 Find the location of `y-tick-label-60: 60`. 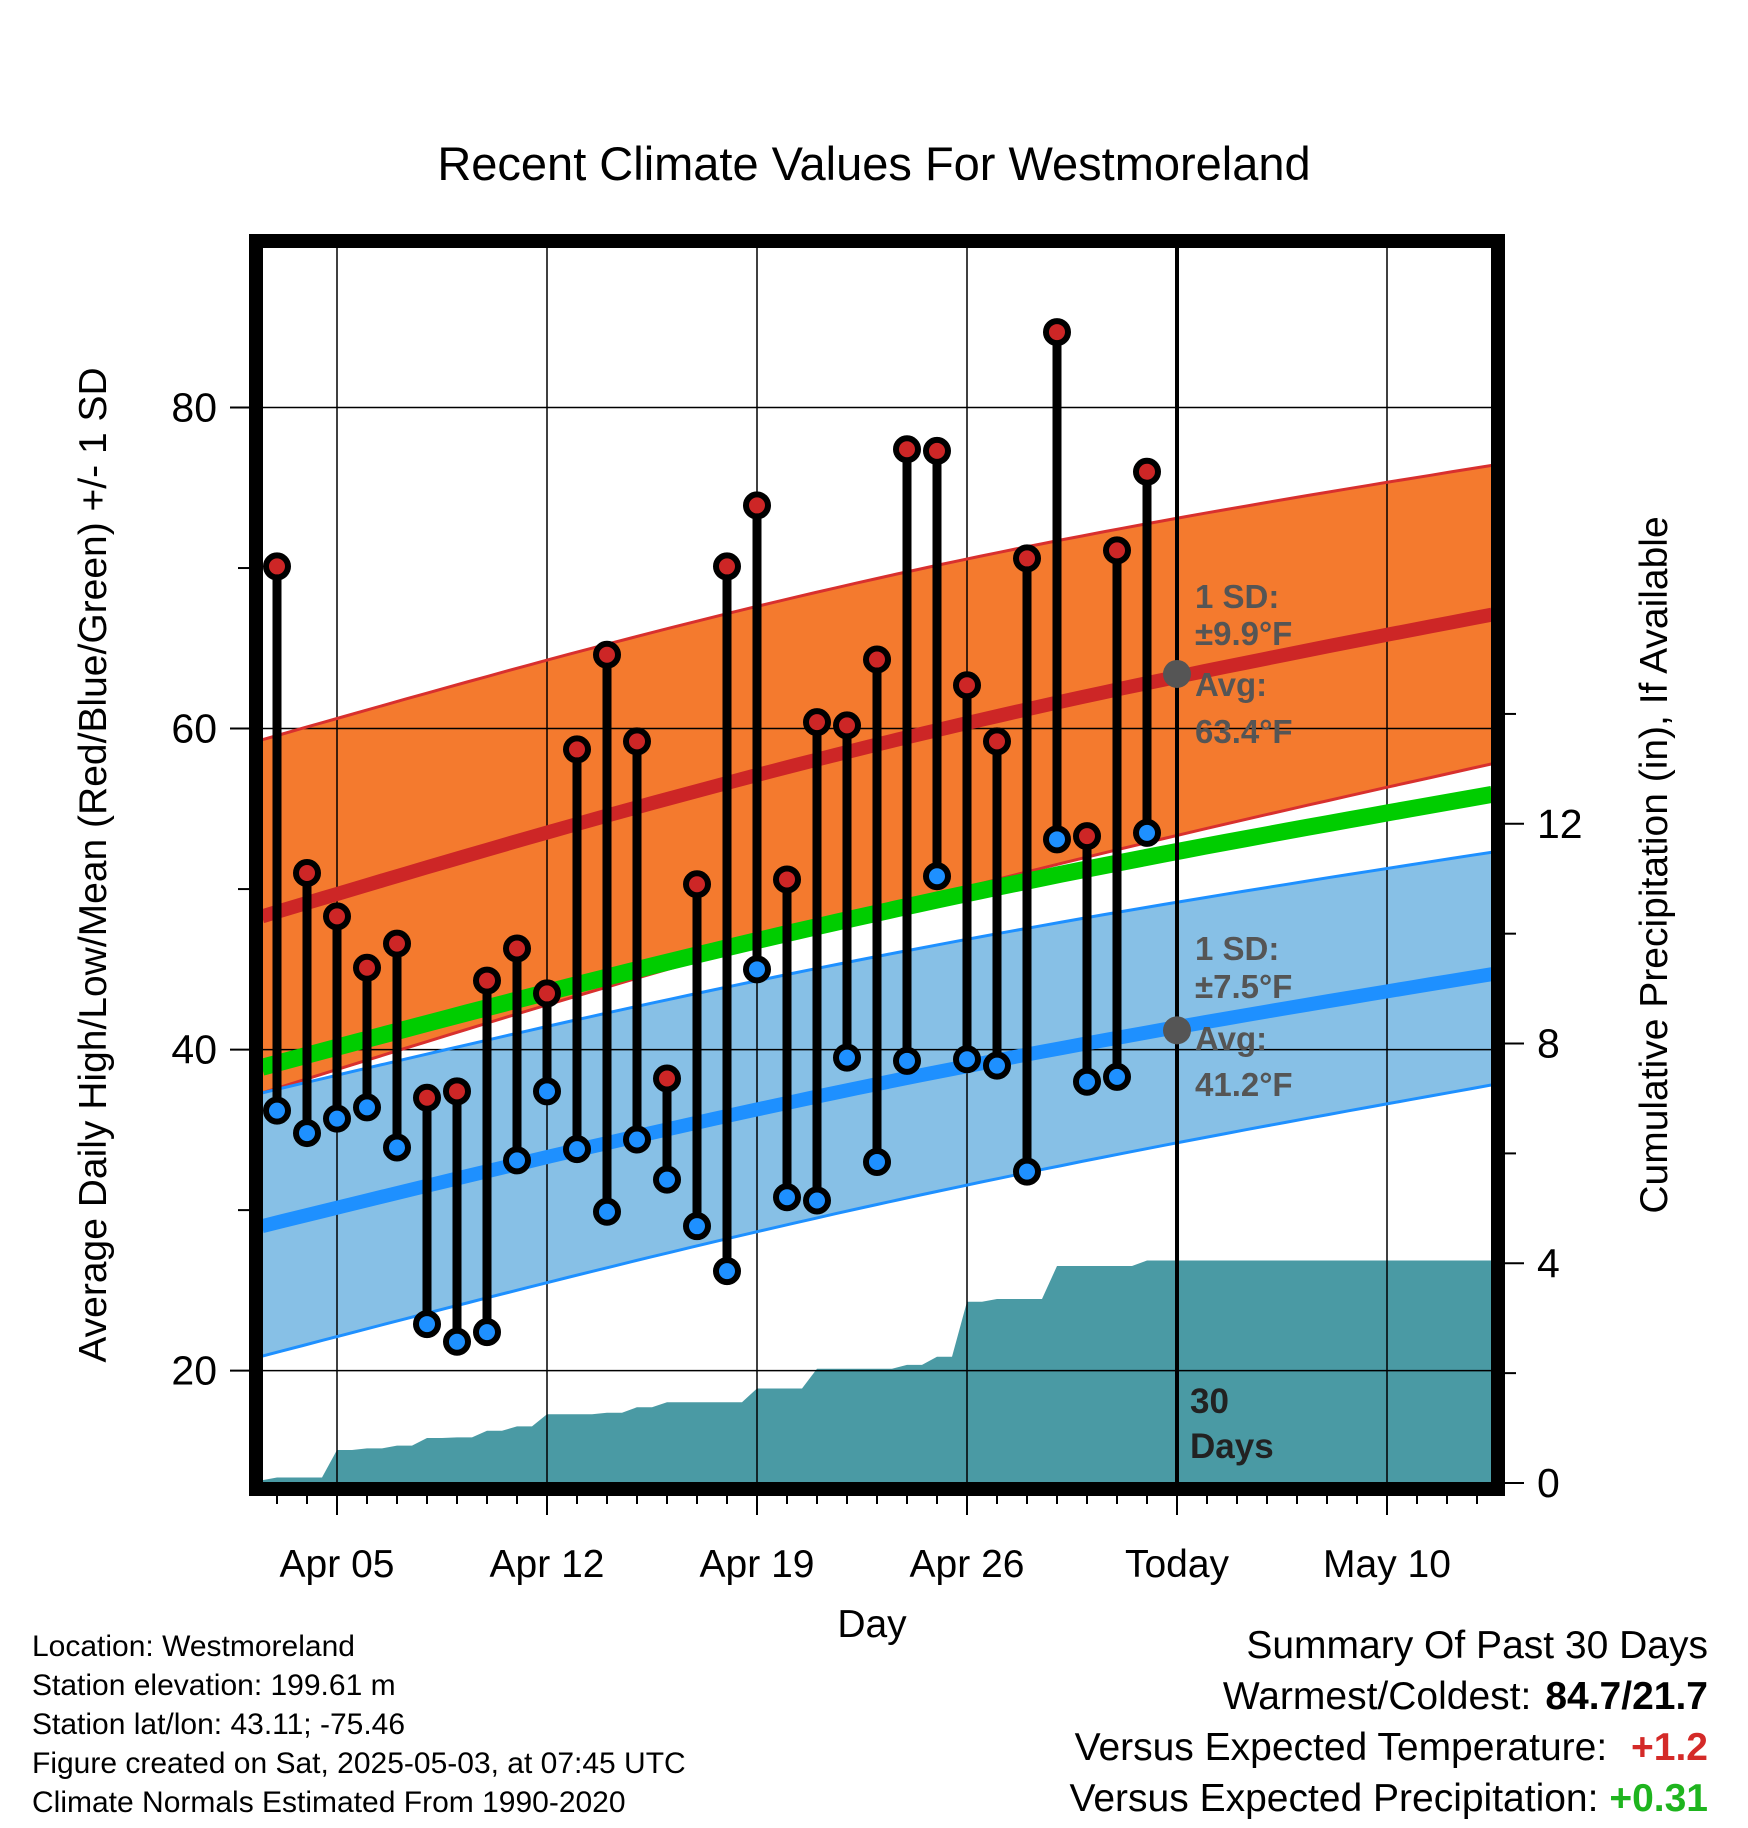

y-tick-label-60: 60 is located at coordinates (194, 729).